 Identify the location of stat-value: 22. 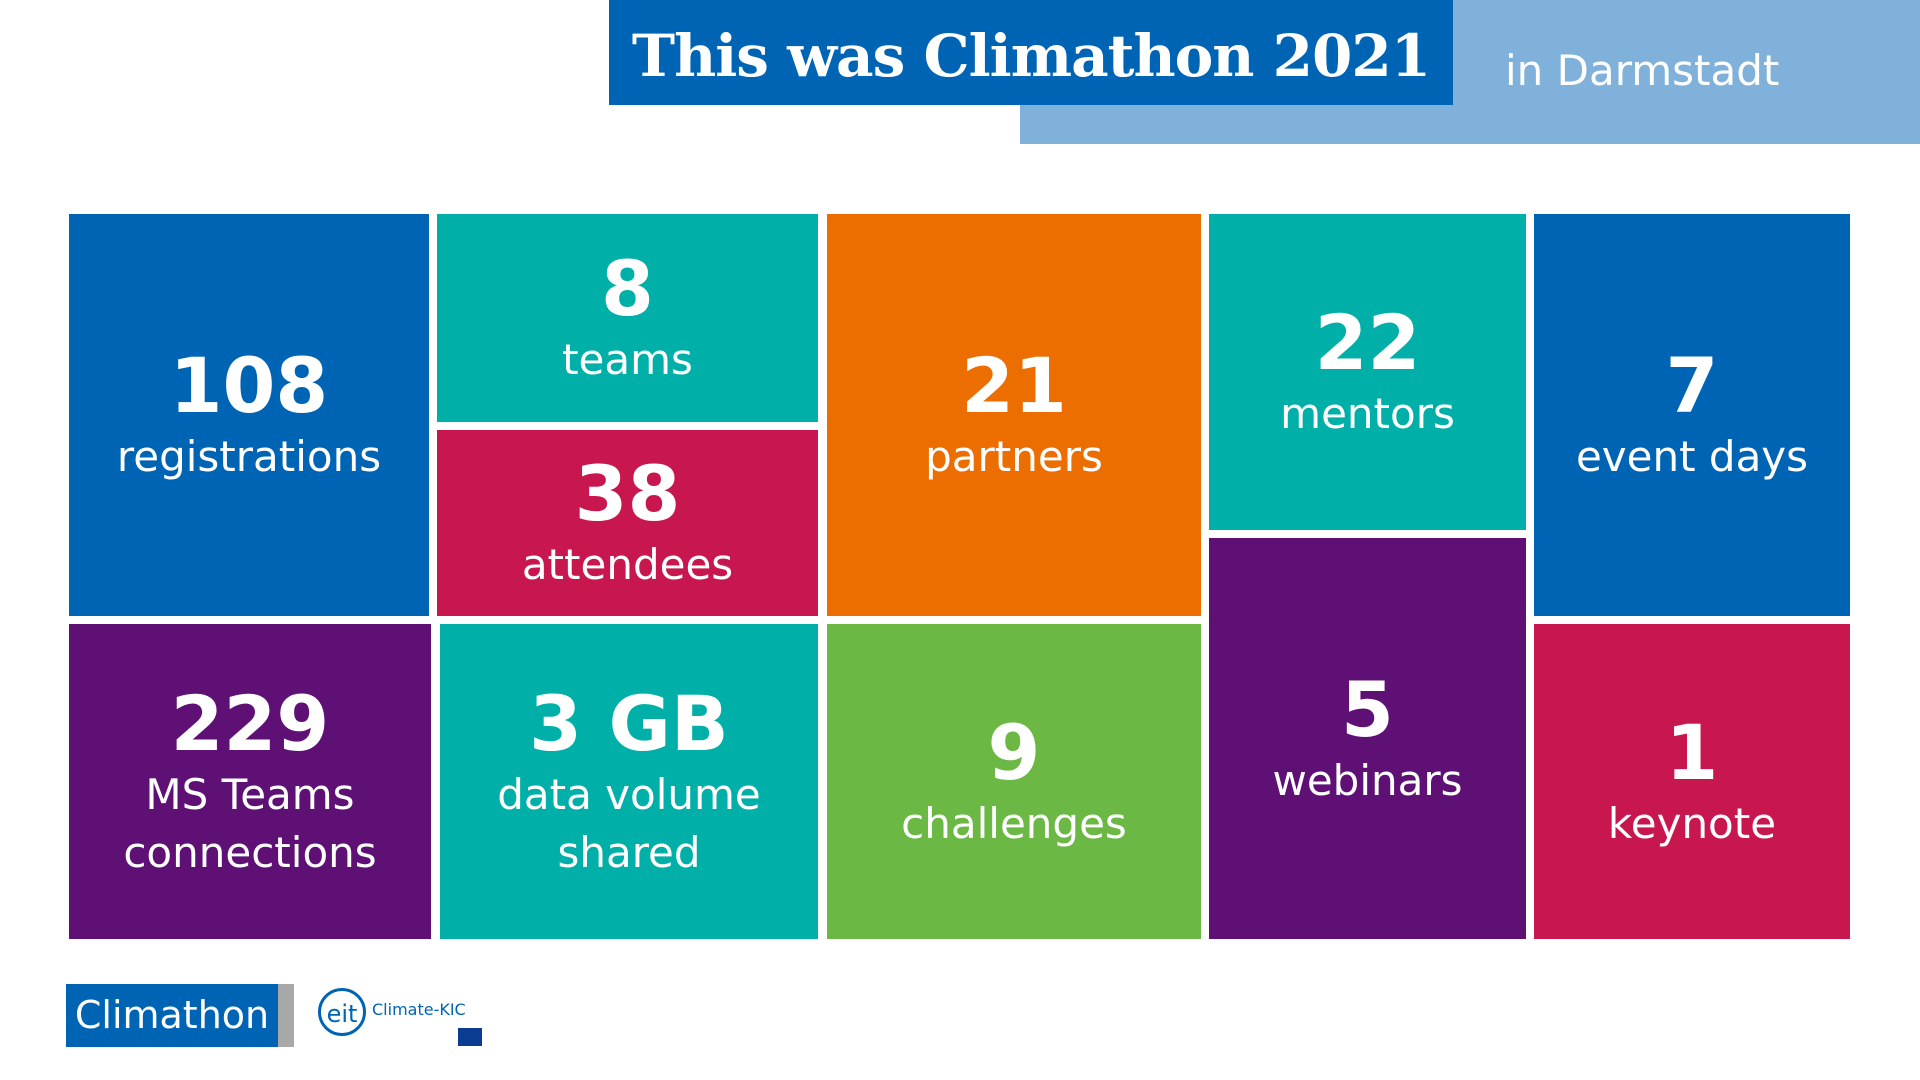
(1367, 342).